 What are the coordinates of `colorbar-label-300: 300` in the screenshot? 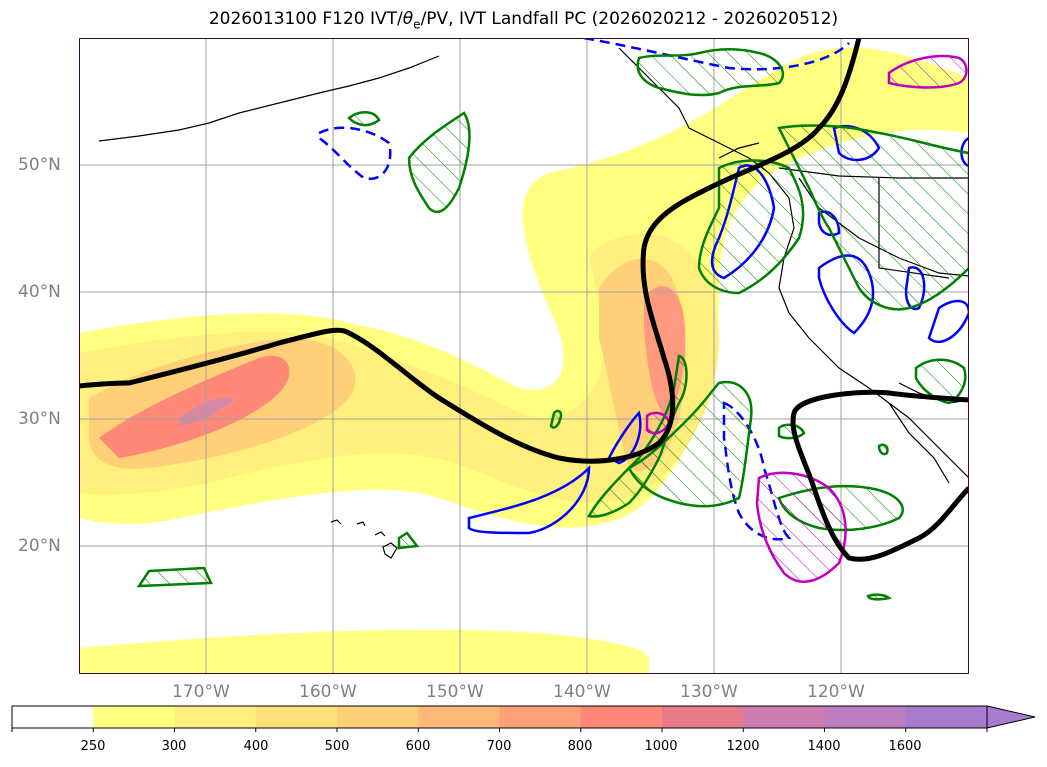 It's located at (174, 746).